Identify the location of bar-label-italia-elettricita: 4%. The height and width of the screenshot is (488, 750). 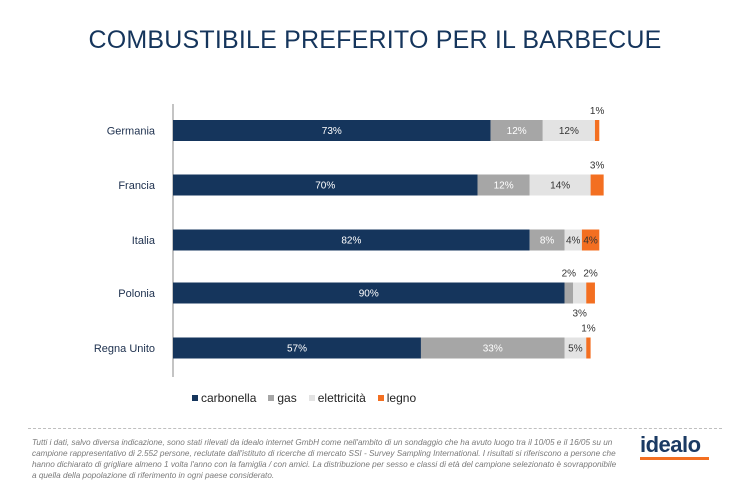
(573, 241).